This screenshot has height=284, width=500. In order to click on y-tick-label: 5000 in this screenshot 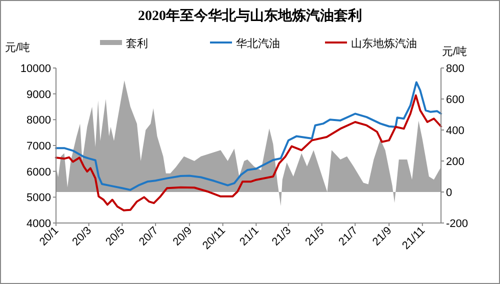, I will do `click(38, 198)`.